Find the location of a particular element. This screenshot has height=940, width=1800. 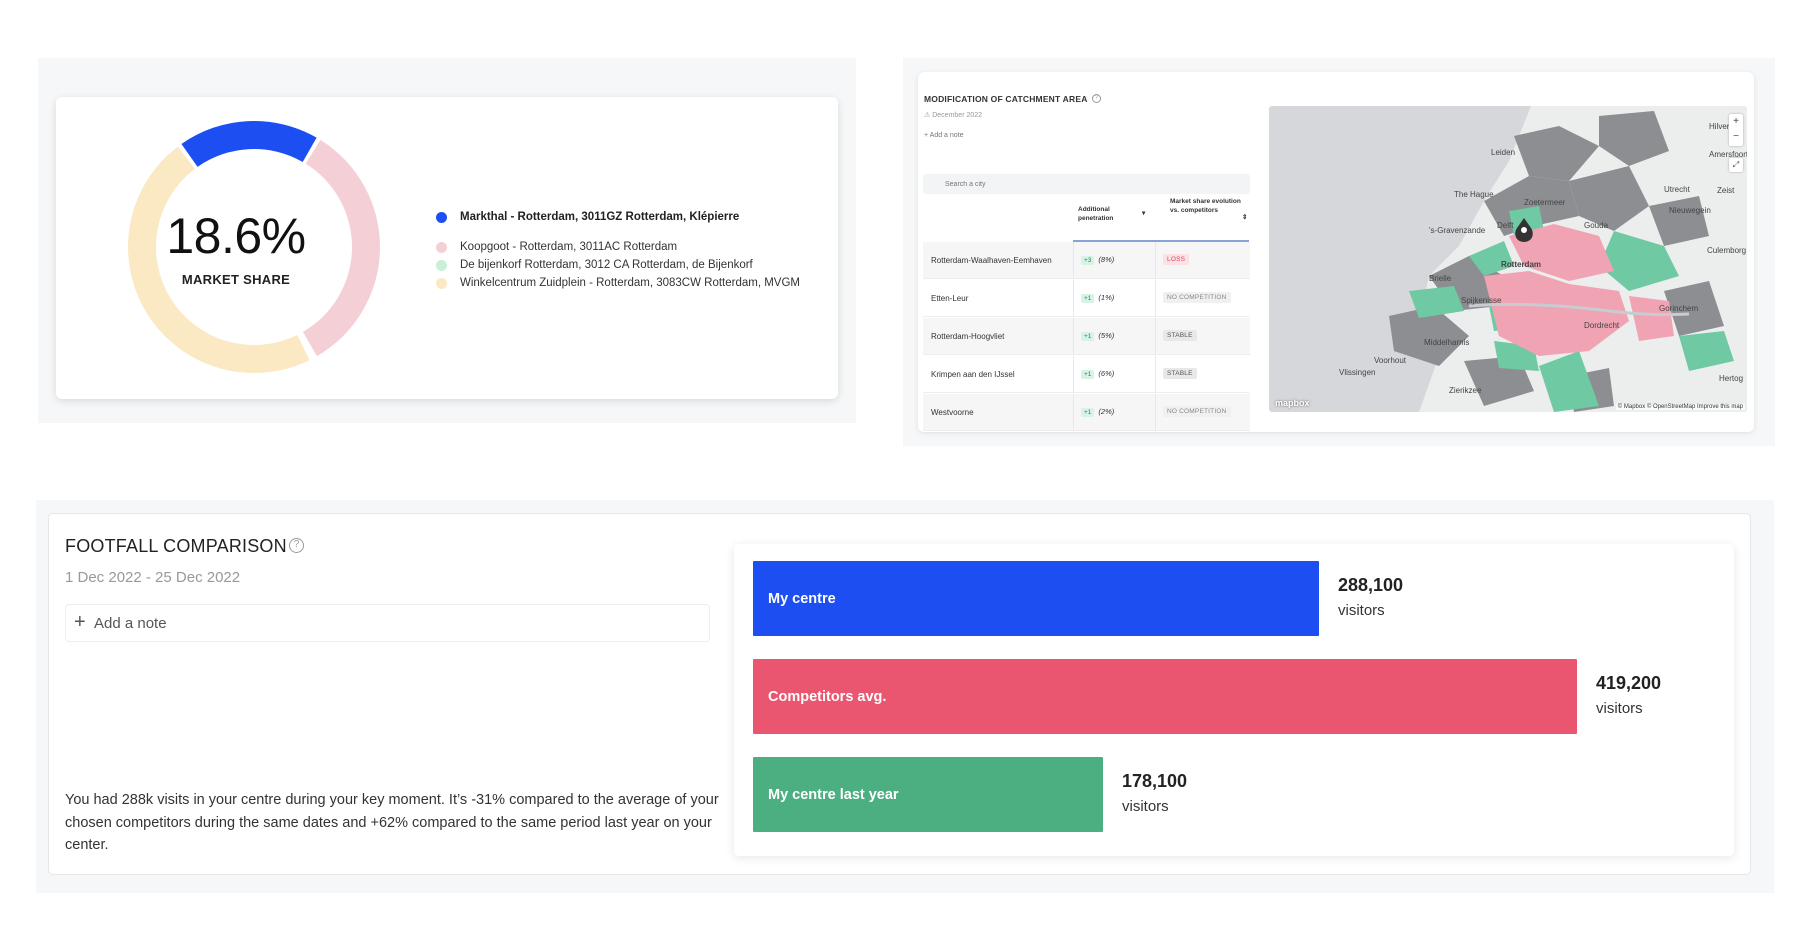

map-label: Leiden is located at coordinates (1503, 152).